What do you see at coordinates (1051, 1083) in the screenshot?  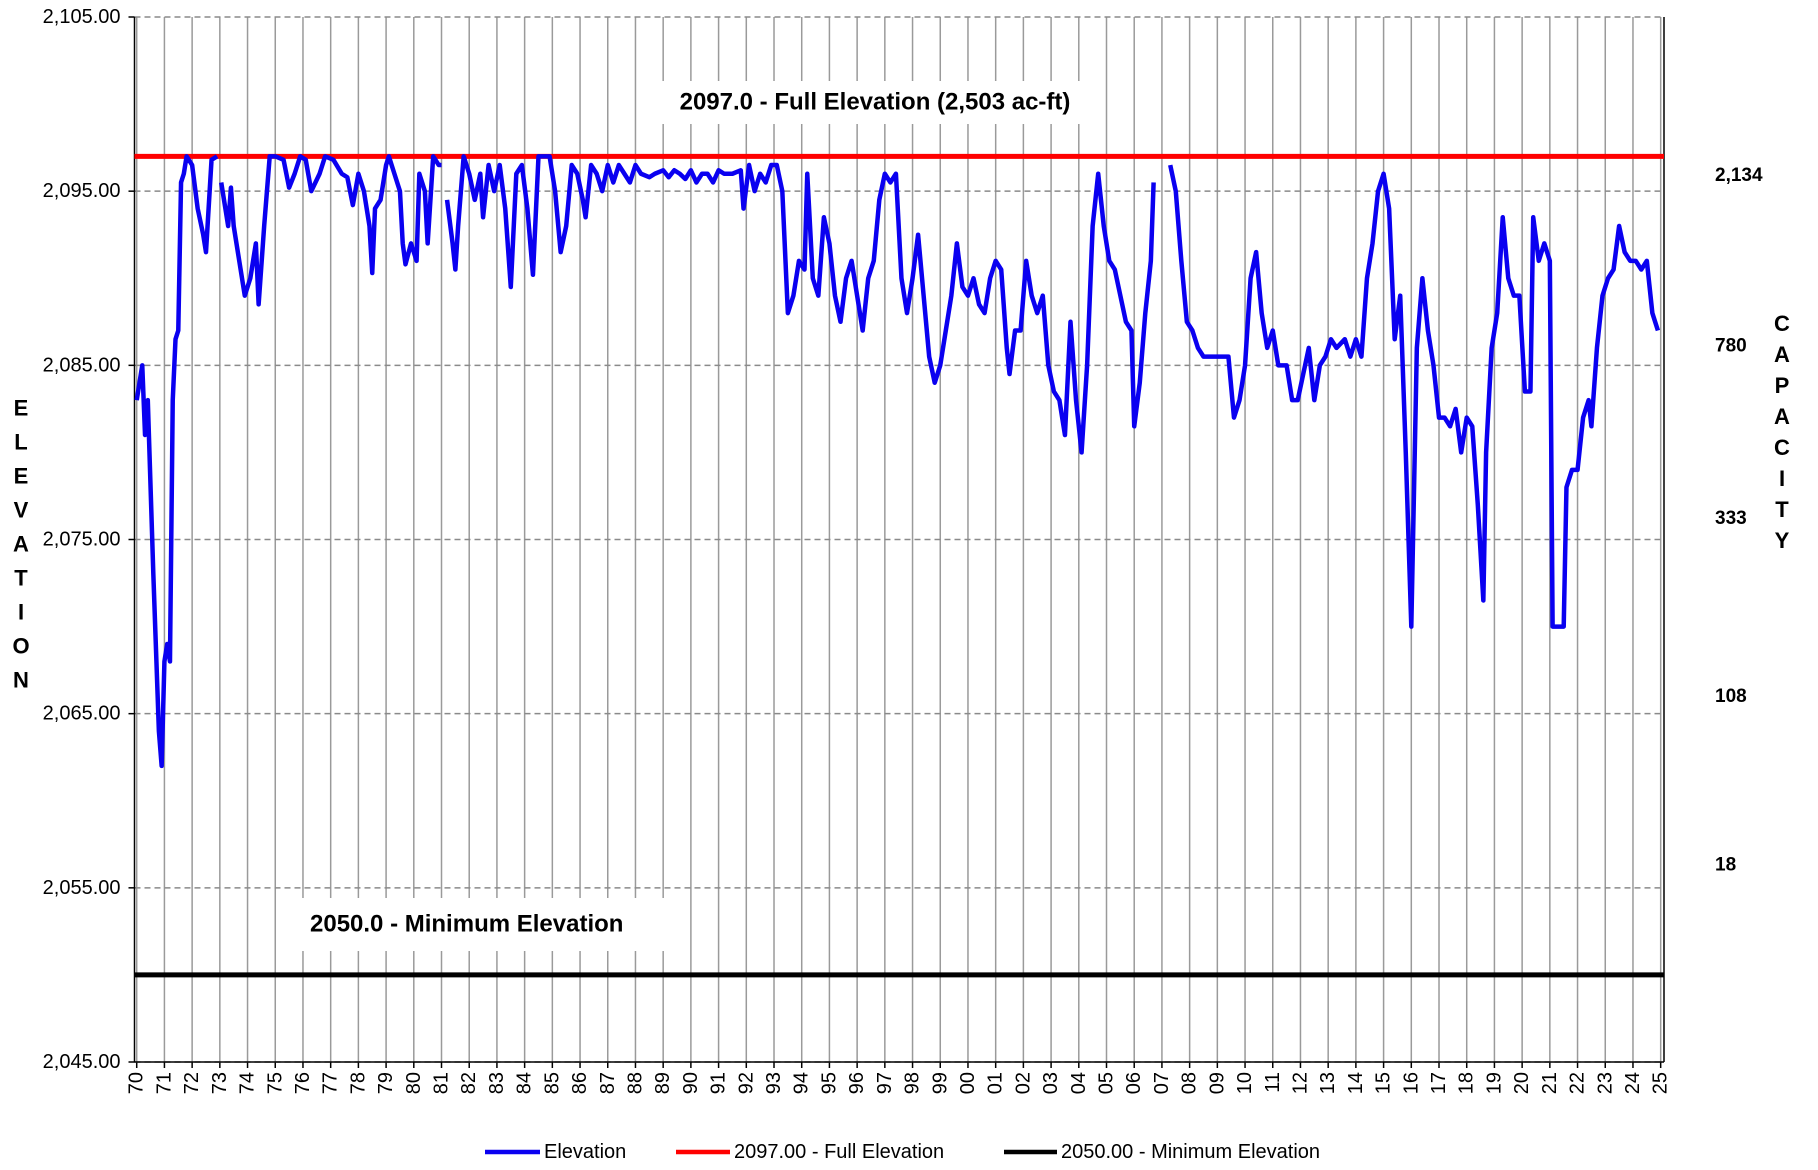 I see `x-tick-label: 03` at bounding box center [1051, 1083].